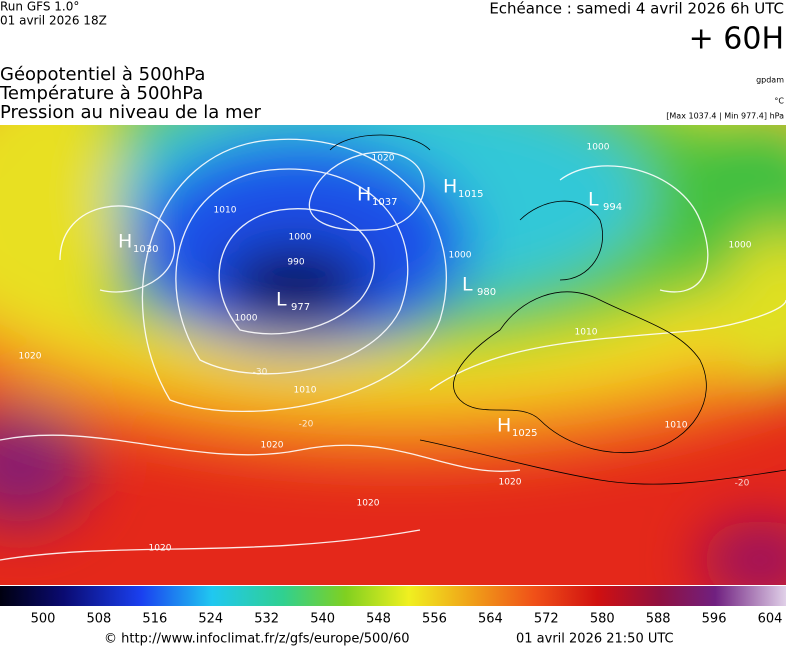 This screenshot has width=786, height=652. I want to click on colorbar-tick-label: 524, so click(210, 619).